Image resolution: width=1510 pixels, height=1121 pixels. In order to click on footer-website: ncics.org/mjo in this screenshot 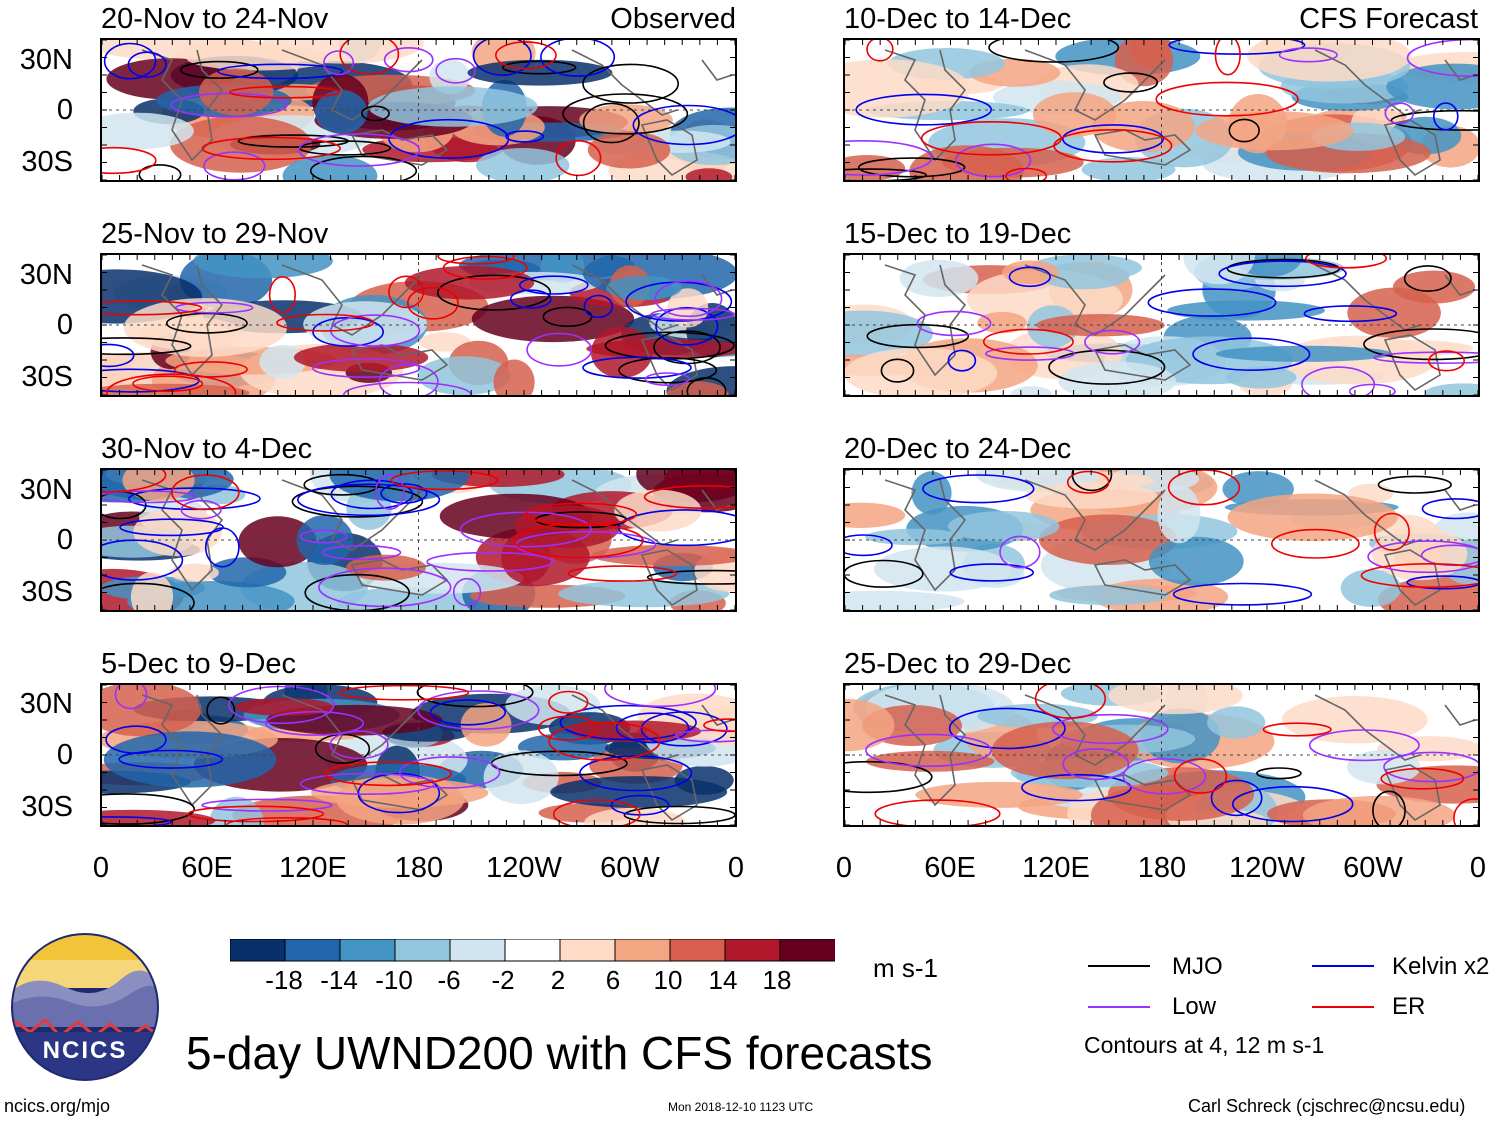, I will do `click(57, 1106)`.